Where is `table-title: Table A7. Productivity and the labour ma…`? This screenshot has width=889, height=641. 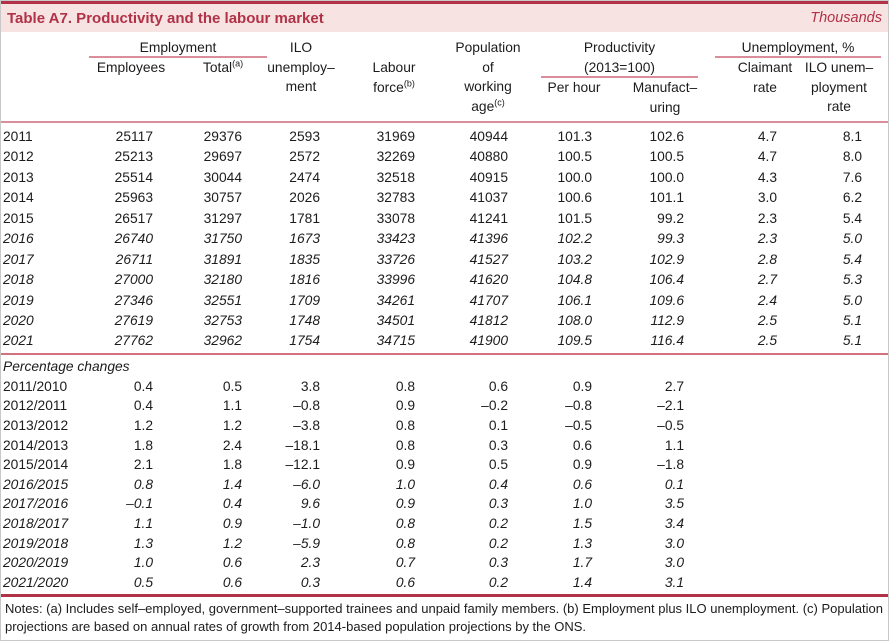
table-title: Table A7. Productivity and the labour ma… is located at coordinates (165, 18).